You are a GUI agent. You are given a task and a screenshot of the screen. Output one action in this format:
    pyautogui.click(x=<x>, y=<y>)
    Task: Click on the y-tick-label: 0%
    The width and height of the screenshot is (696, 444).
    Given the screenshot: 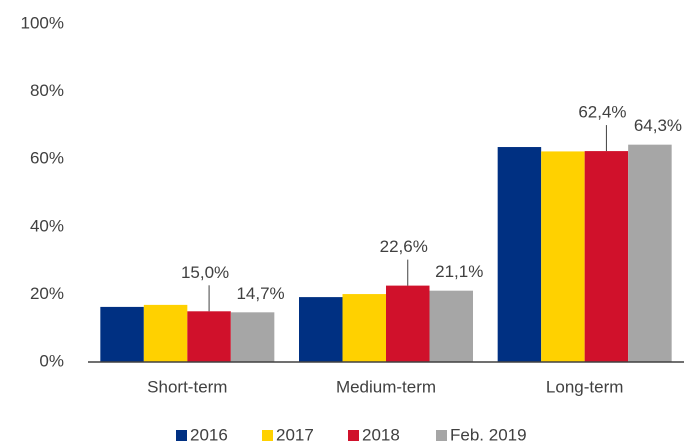 What is the action you would take?
    pyautogui.click(x=51, y=360)
    